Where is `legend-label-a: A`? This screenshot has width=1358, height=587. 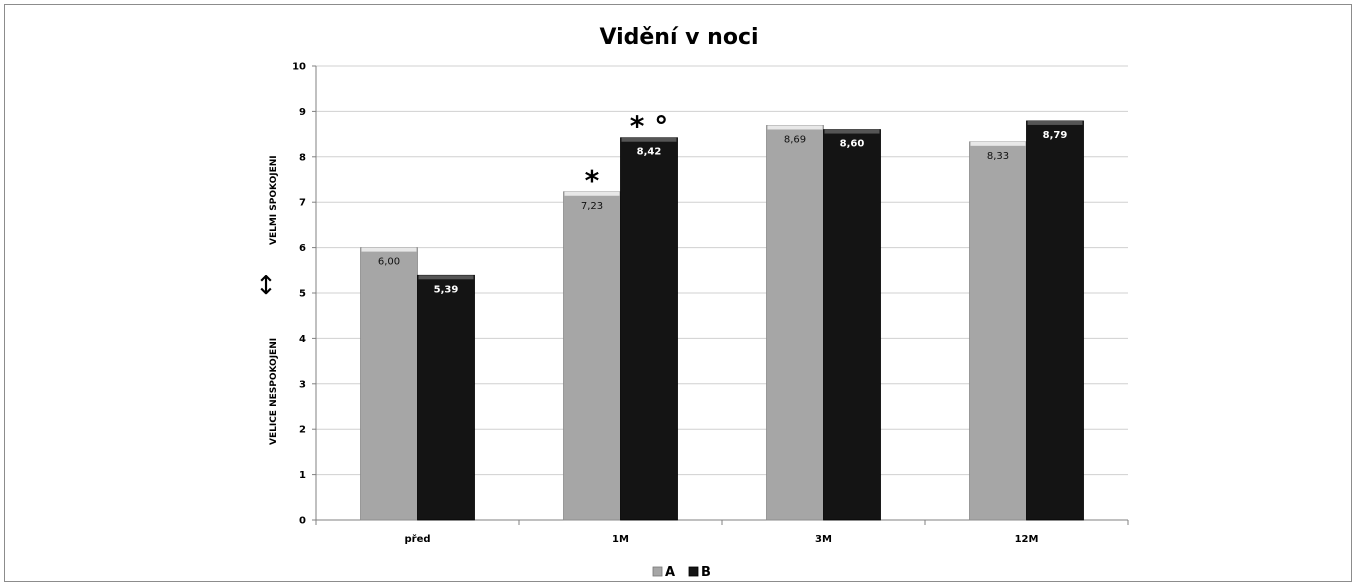 legend-label-a: A is located at coordinates (670, 572).